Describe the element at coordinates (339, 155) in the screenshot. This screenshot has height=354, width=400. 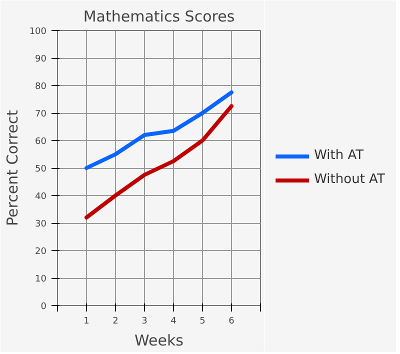
I see `legend-label: With AT` at that location.